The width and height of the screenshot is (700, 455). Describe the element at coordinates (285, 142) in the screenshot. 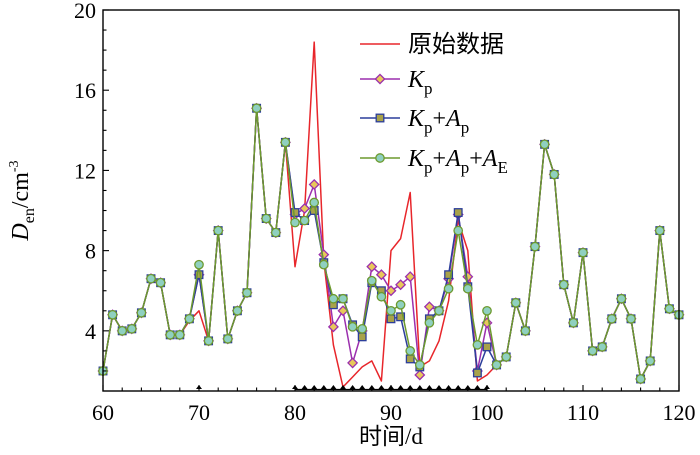

I see `data-point-Kp+Ap+AE-79` at that location.